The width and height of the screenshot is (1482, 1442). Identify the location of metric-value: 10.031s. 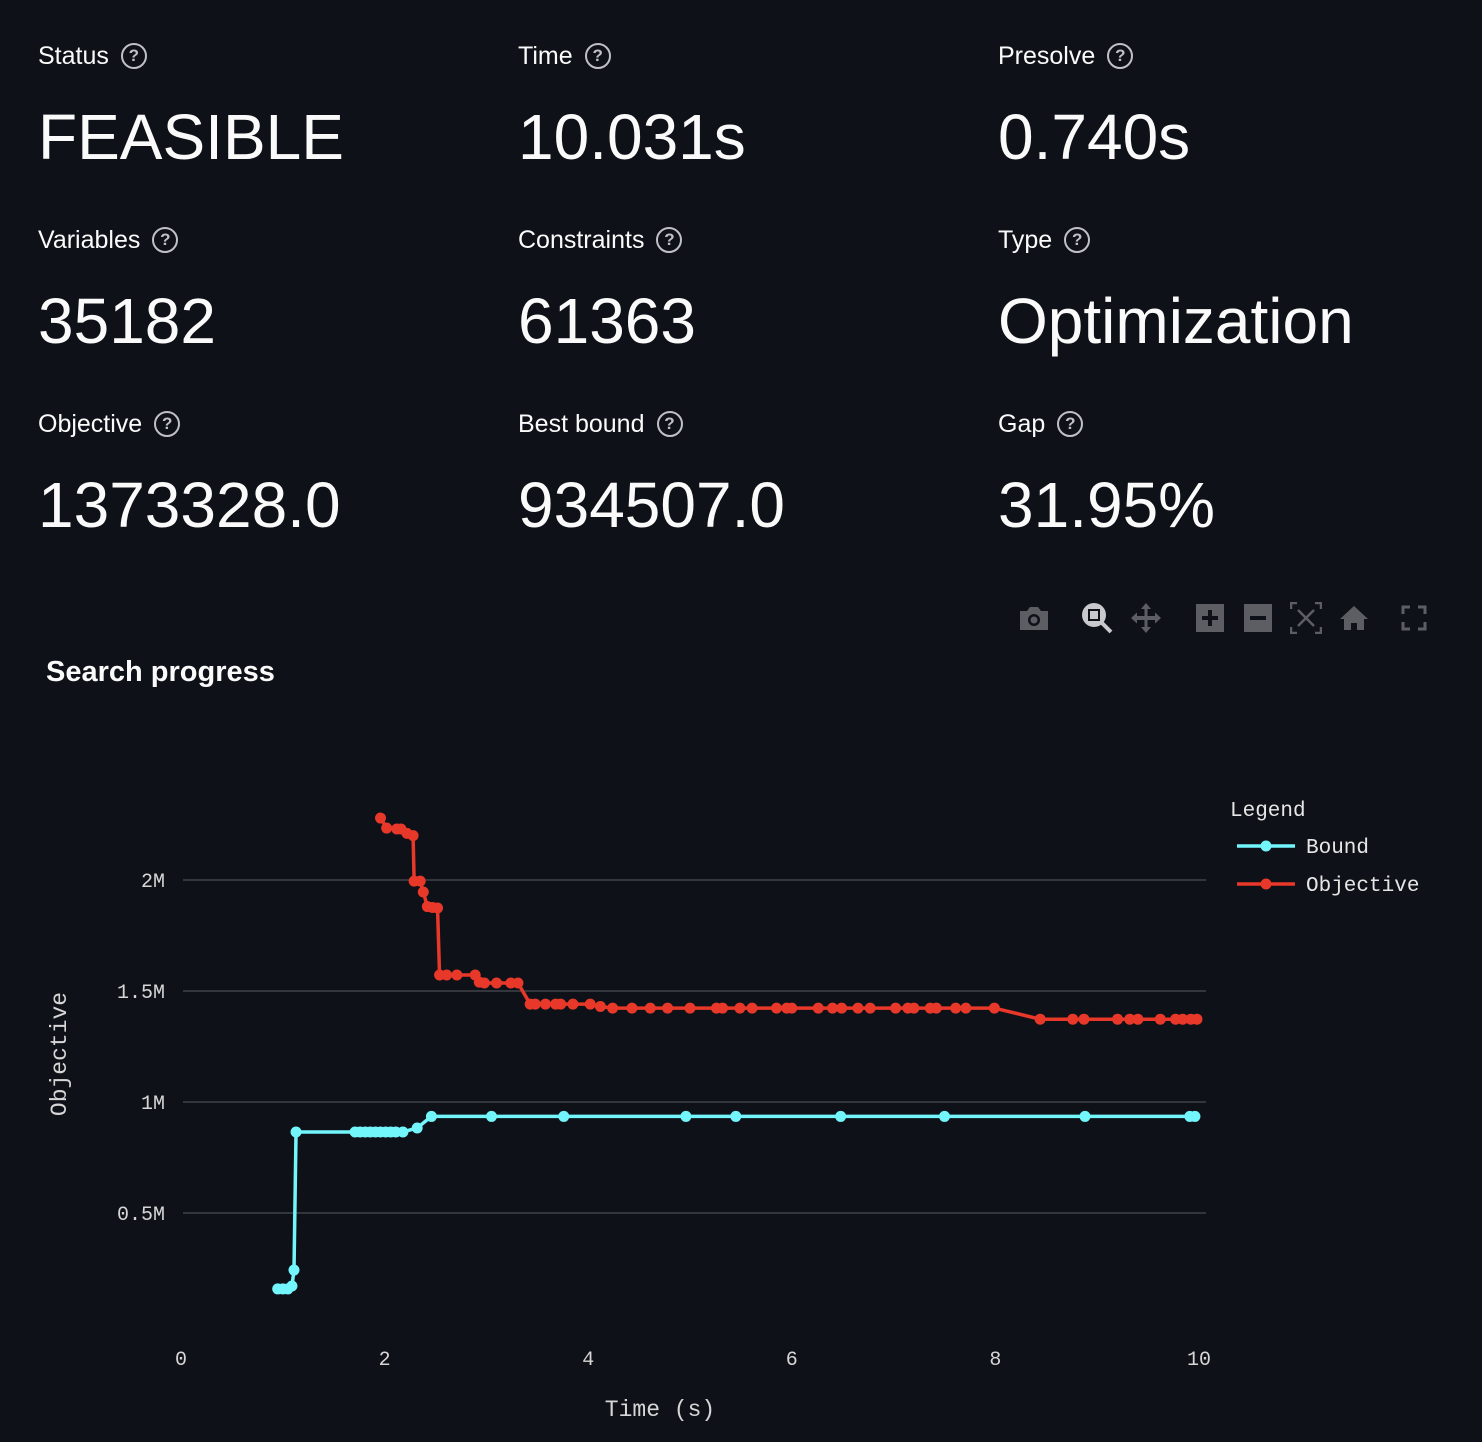
(632, 137).